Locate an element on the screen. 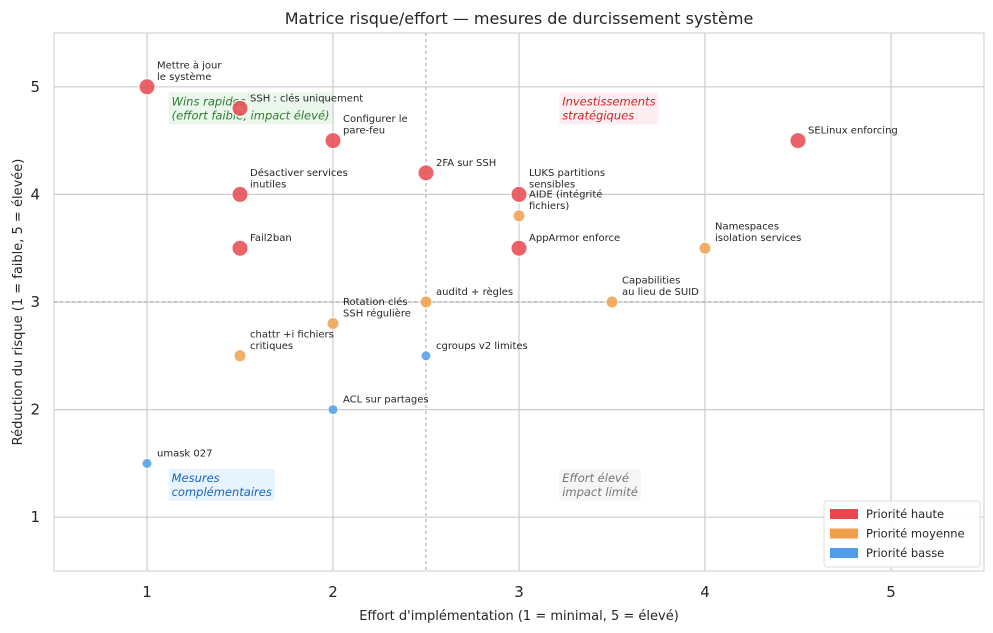  legend-entry: Priorité haute is located at coordinates (887, 514).